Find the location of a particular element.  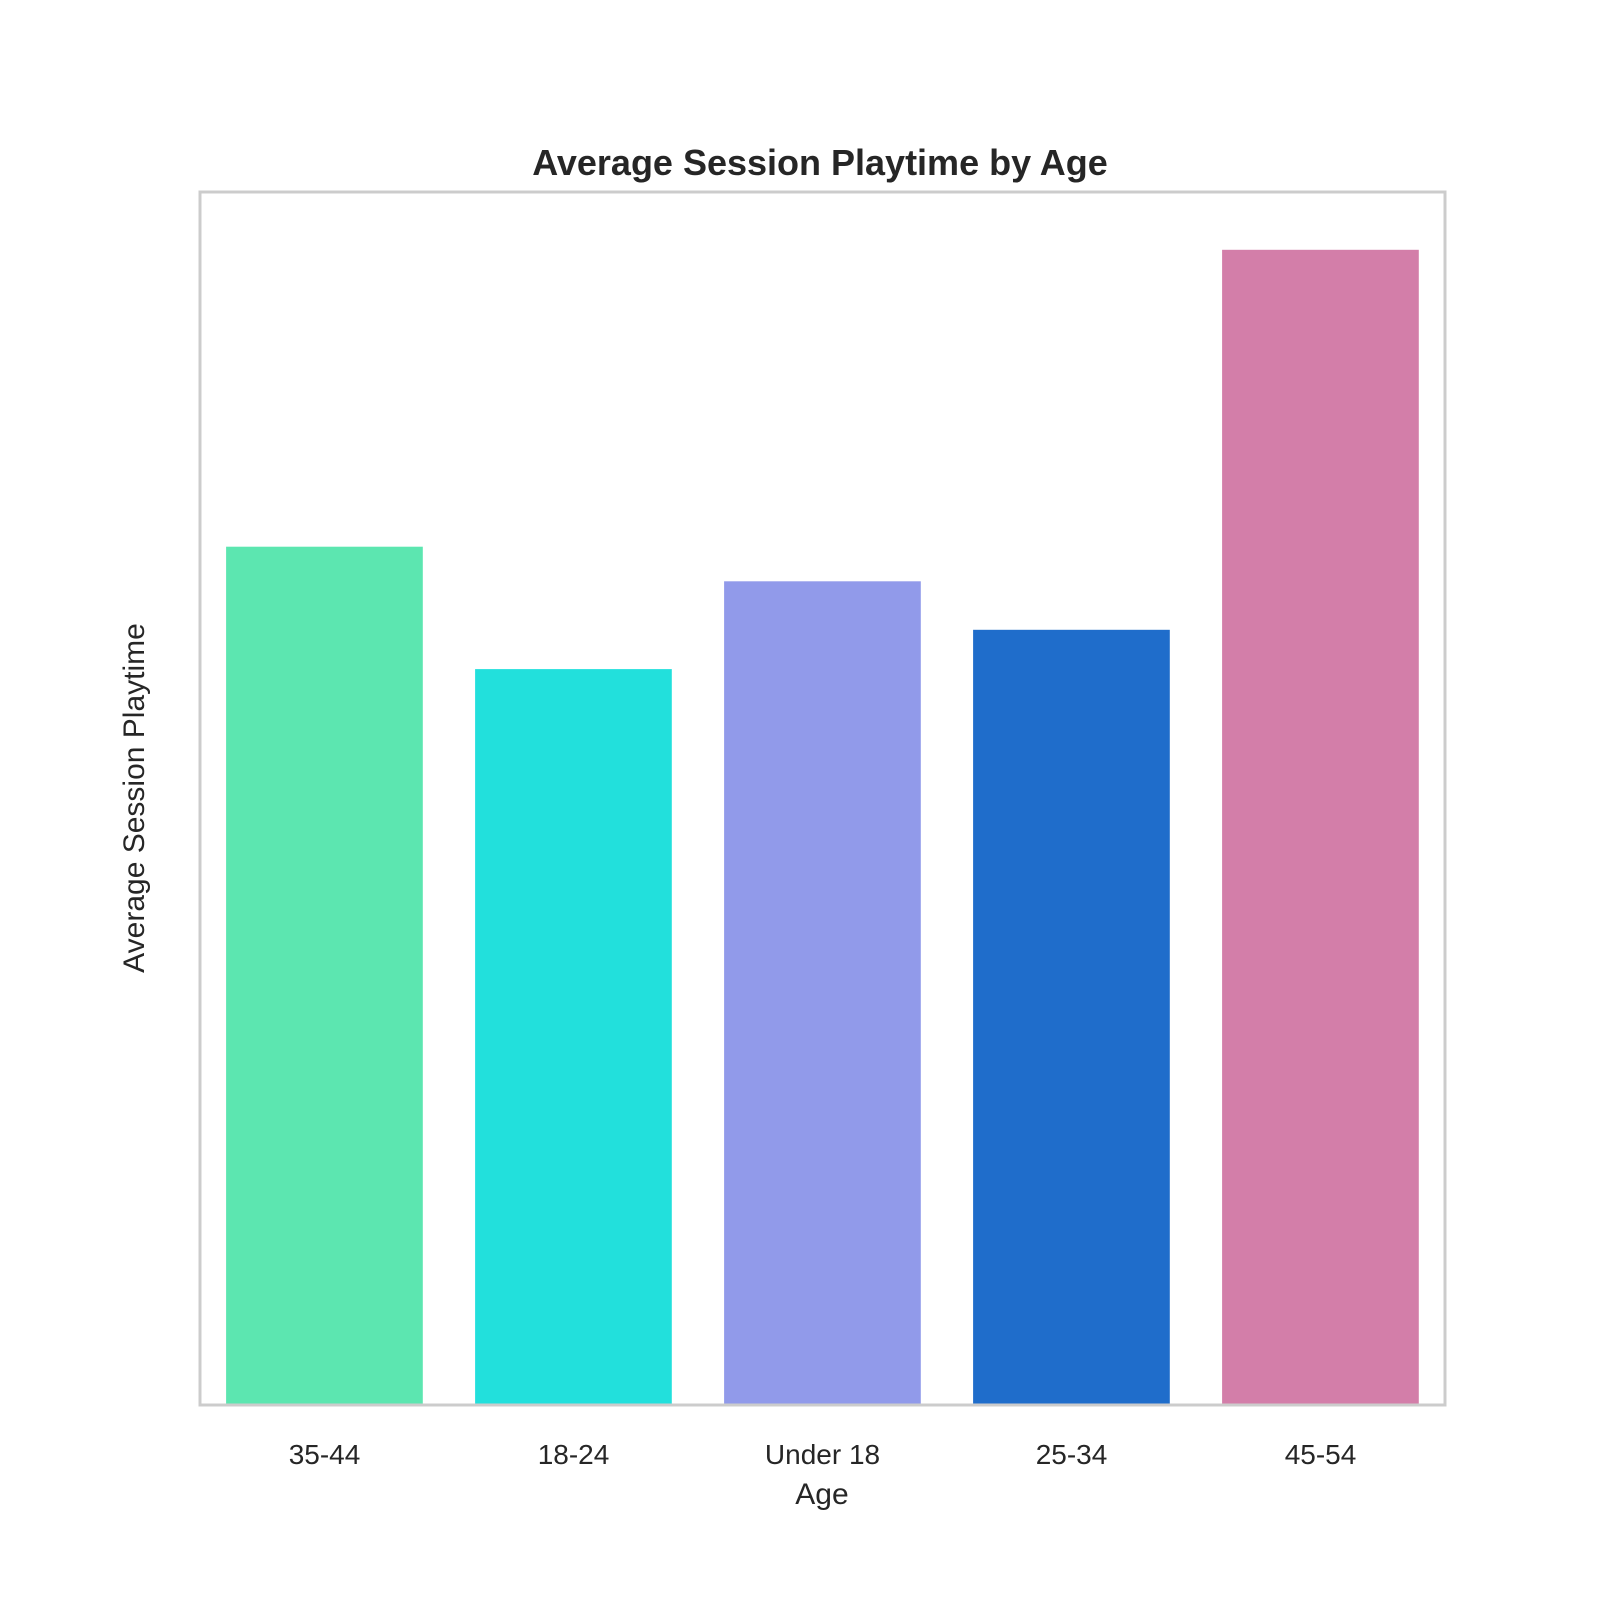

y-axis-label: Average Session Playtime is located at coordinates (134, 798).